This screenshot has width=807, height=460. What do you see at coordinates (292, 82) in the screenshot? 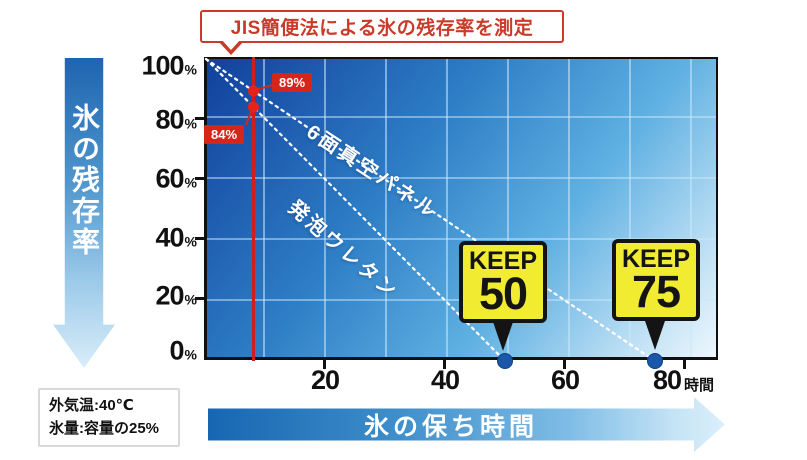
I see `callout-89-percent: 89%` at bounding box center [292, 82].